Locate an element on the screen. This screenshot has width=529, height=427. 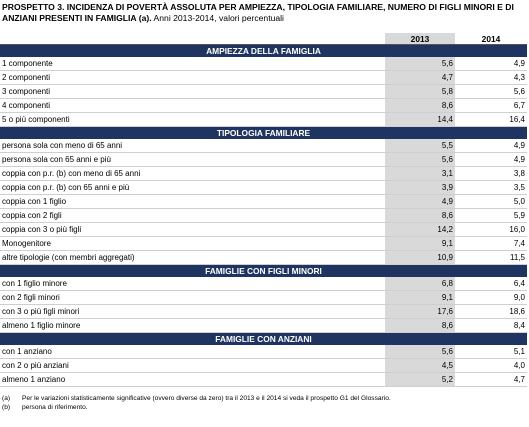
row-label: almeno 1 figlio minore is located at coordinates (192, 325).